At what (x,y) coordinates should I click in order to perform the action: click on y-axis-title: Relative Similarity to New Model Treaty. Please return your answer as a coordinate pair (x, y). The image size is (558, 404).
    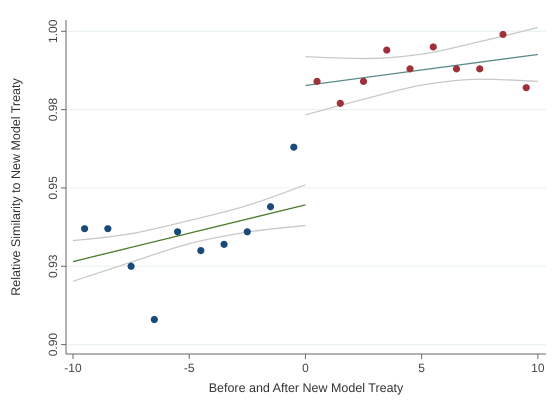
    Looking at the image, I should click on (16, 187).